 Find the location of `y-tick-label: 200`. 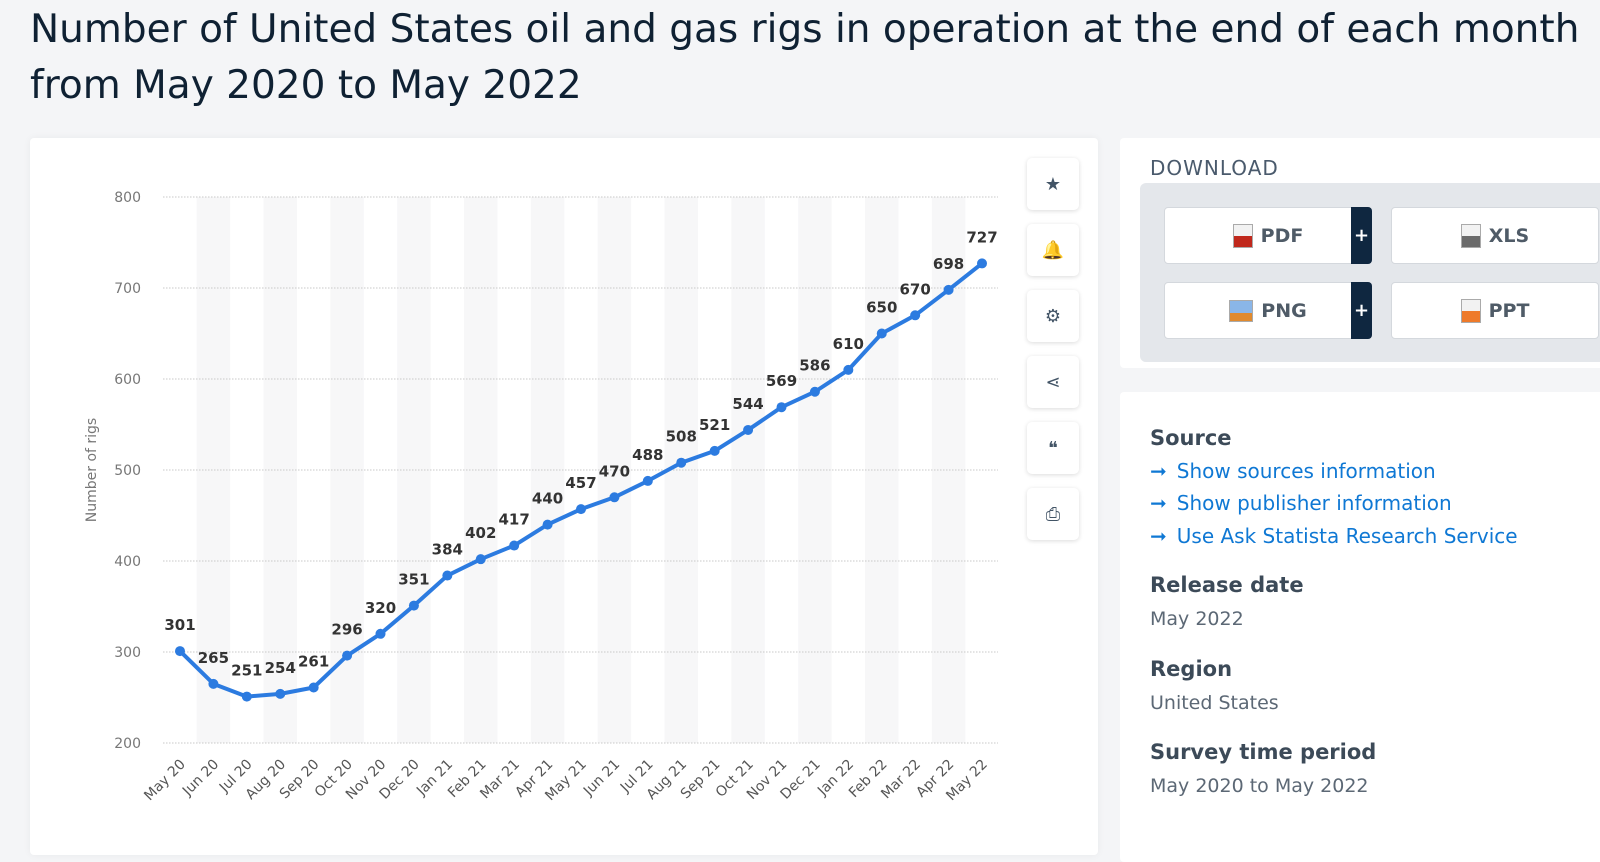

y-tick-label: 200 is located at coordinates (127, 744).